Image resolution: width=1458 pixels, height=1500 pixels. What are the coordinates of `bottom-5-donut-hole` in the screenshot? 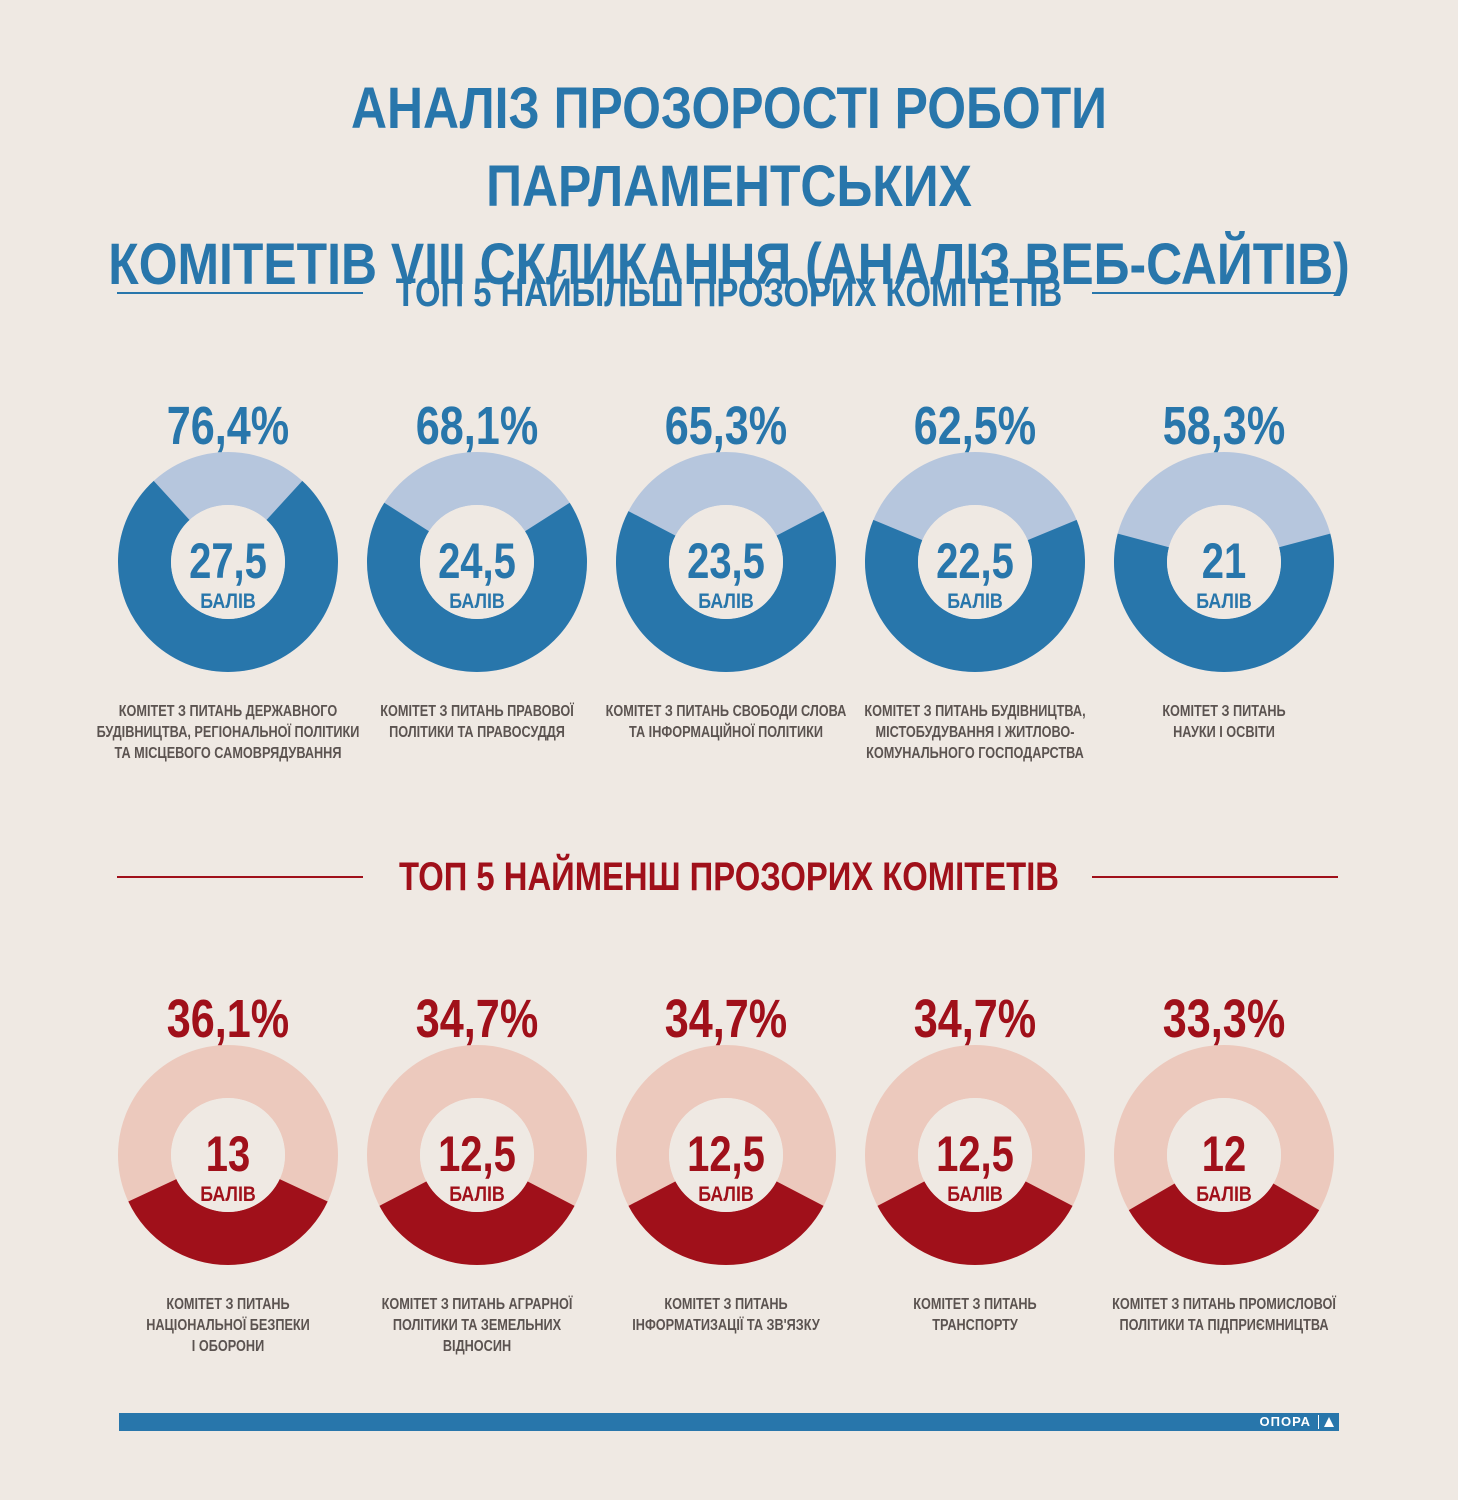 It's located at (1224, 1155).